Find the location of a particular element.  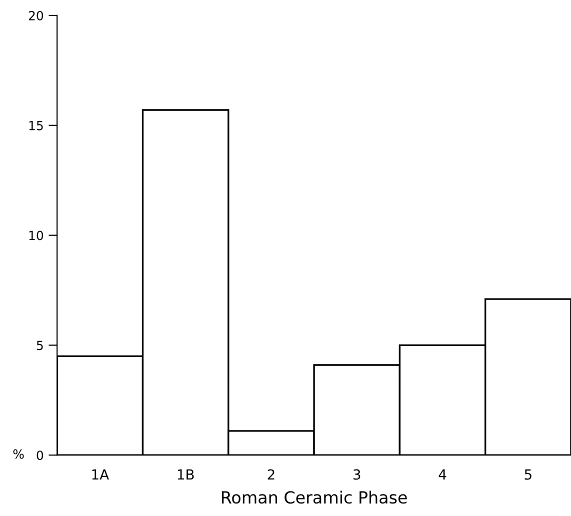

x-tick-label: 4 is located at coordinates (442, 474).